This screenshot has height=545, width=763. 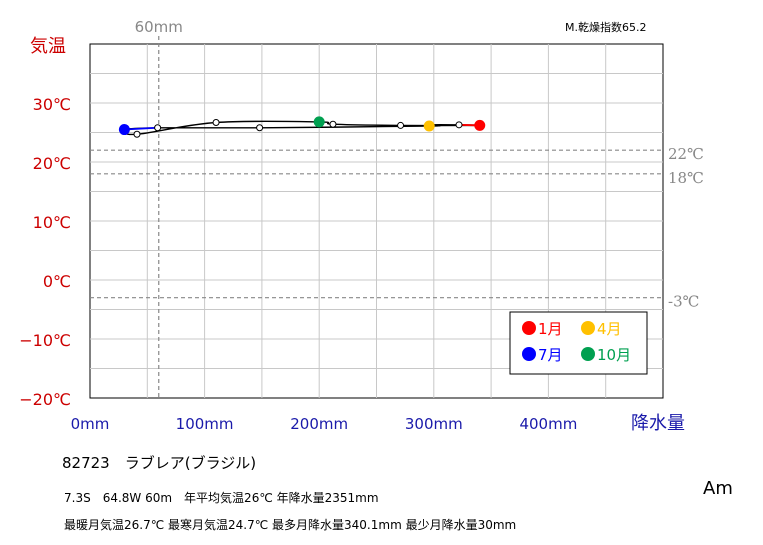 What do you see at coordinates (45, 340) in the screenshot?
I see `y-tick-label: −10℃` at bounding box center [45, 340].